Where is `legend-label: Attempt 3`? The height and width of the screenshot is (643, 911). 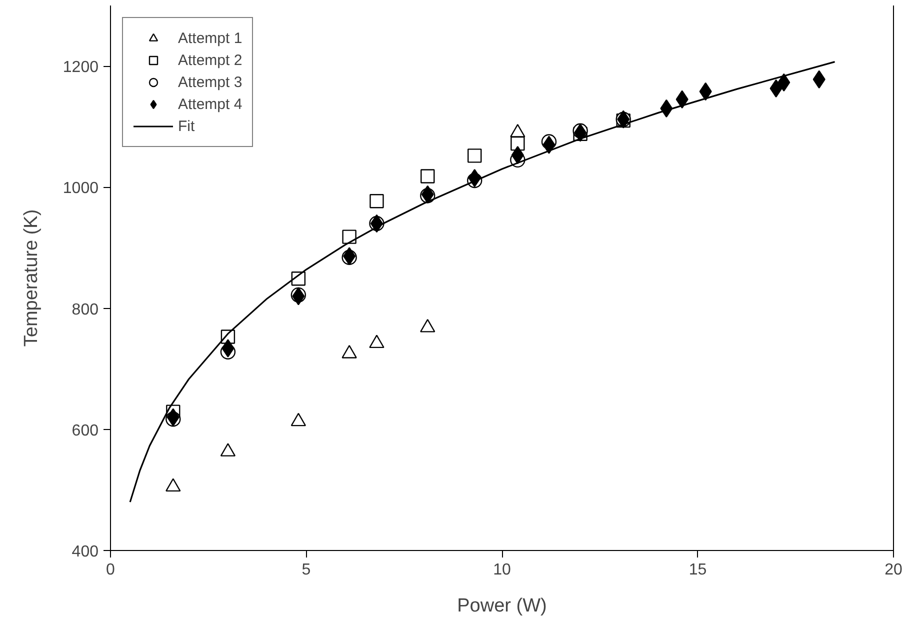 legend-label: Attempt 3 is located at coordinates (210, 82).